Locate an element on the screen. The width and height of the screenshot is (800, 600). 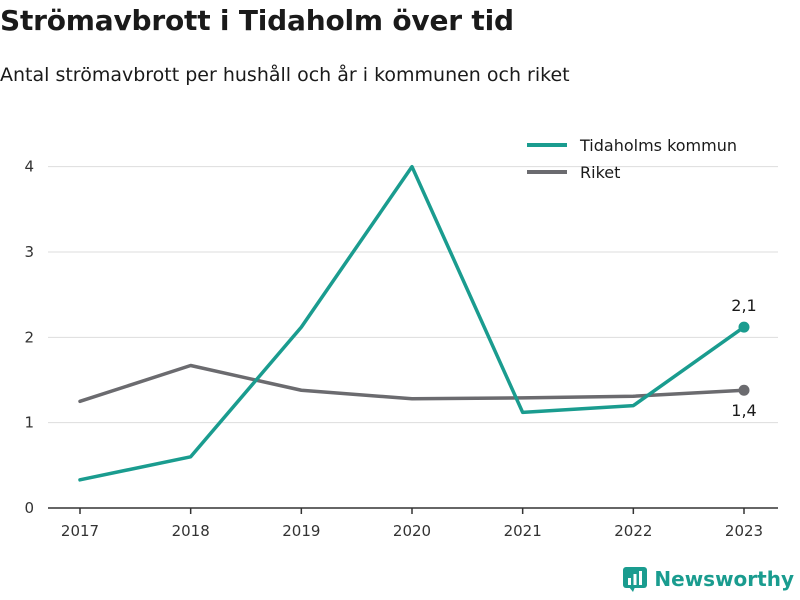
y-tick-label: 2 is located at coordinates (29, 337).